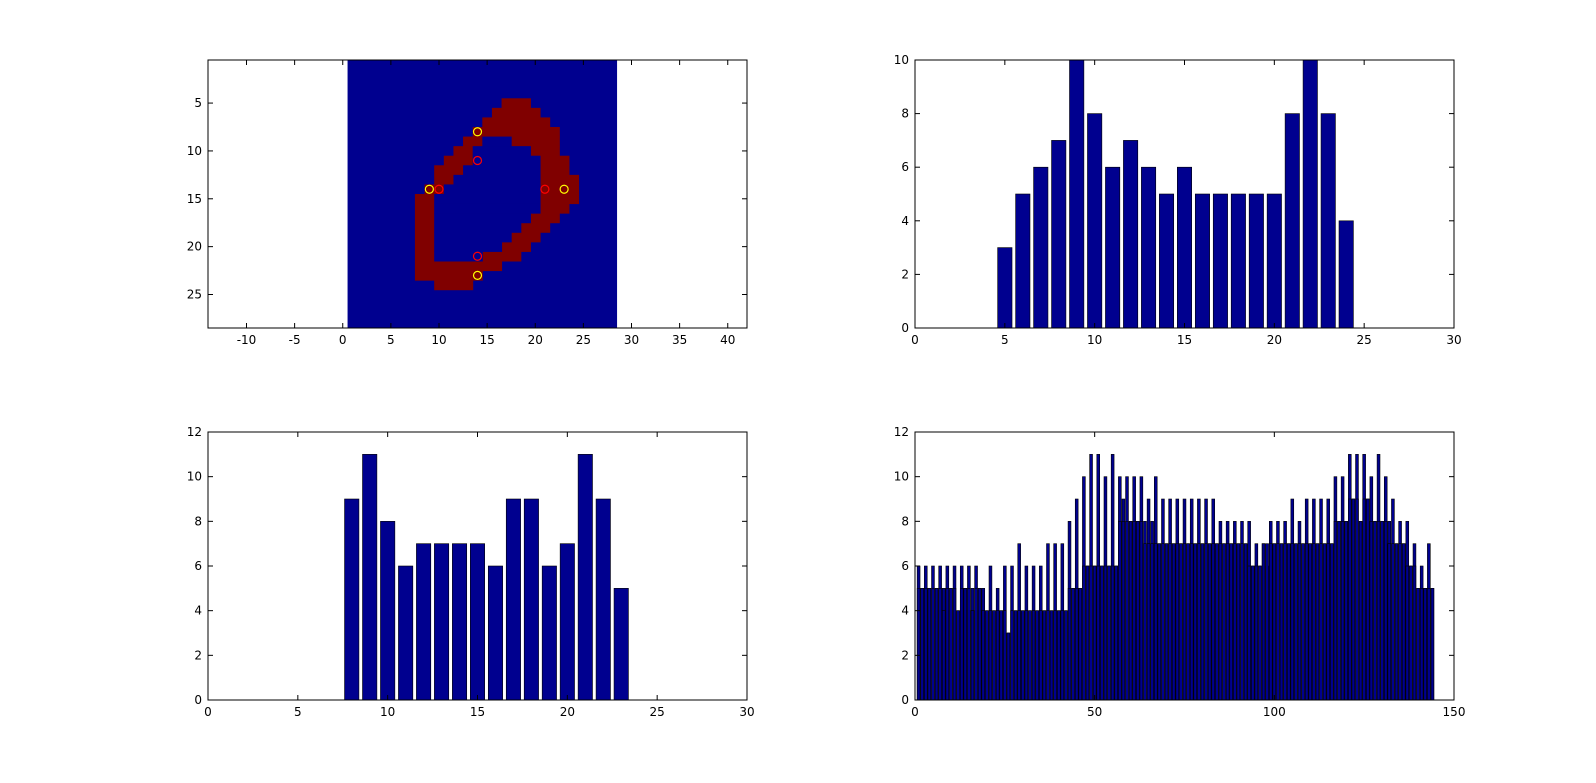 This screenshot has height=783, width=1596. I want to click on x-tick-label: 25, so click(583, 340).